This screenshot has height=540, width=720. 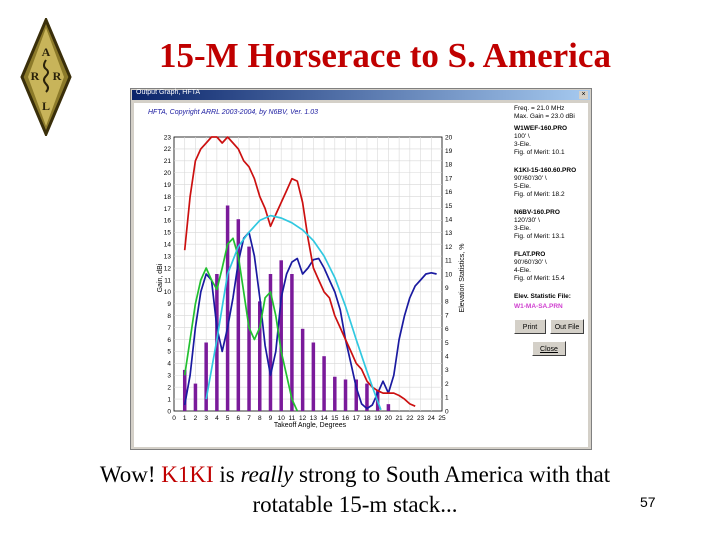 I want to click on y-right-tick-label: 13, so click(x=449, y=233).